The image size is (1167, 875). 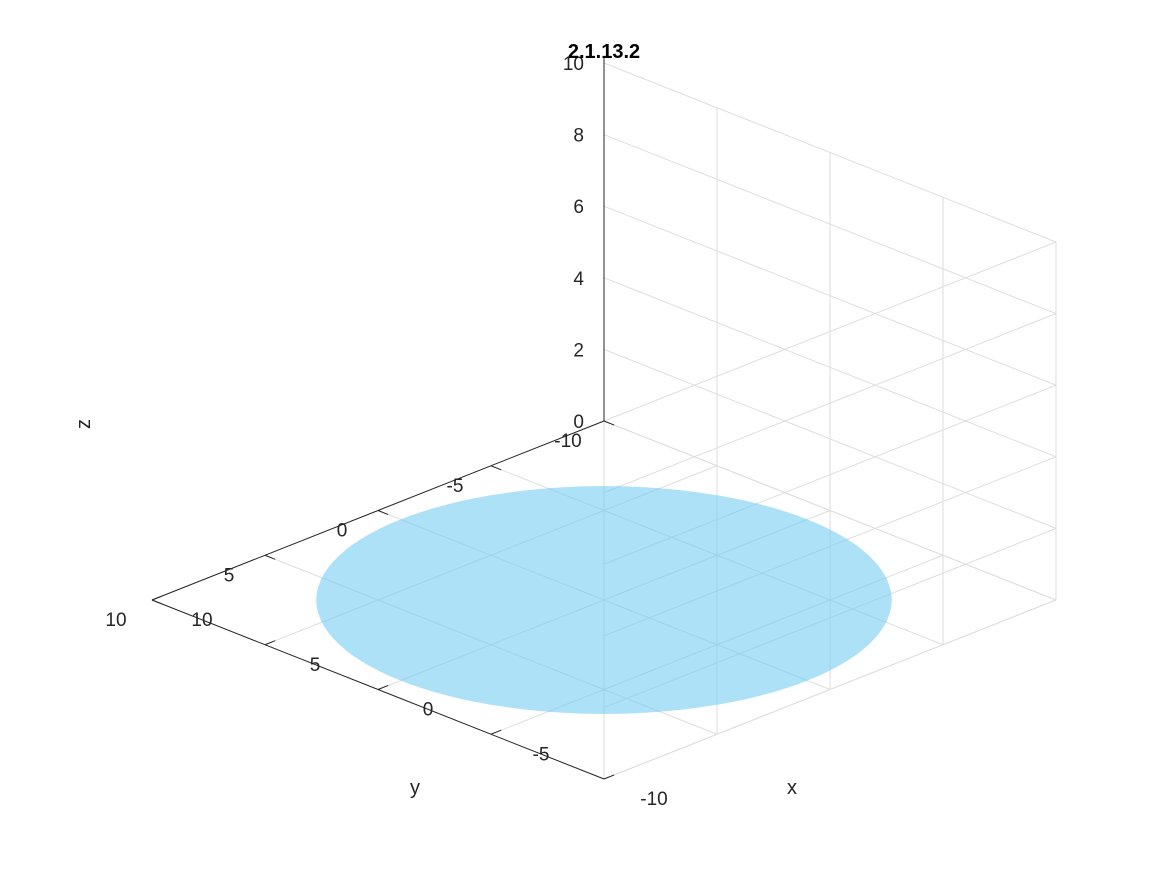 I want to click on chart-title: 2.1.13.2, so click(x=604, y=52).